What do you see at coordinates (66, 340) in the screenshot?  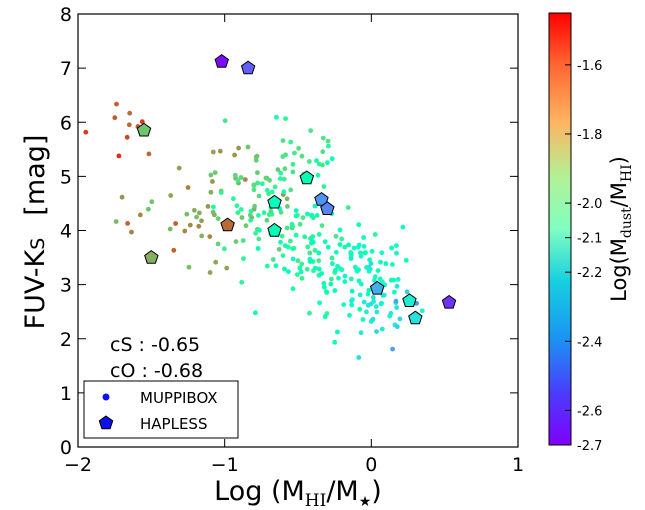 I see `y-tick-label: 2` at bounding box center [66, 340].